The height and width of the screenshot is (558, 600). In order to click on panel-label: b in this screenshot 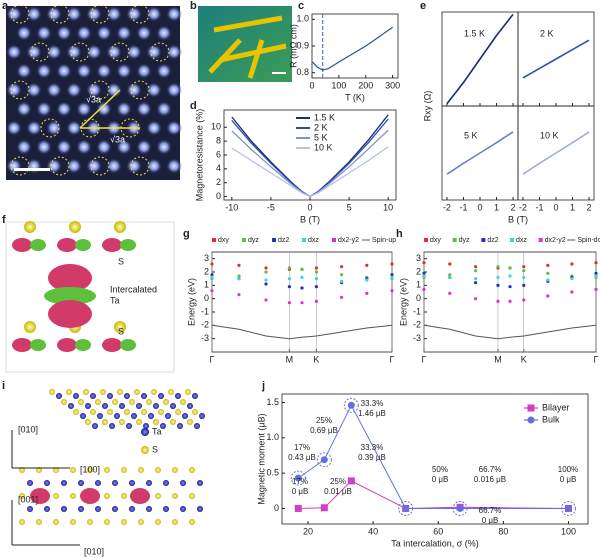, I will do `click(193, 6)`.